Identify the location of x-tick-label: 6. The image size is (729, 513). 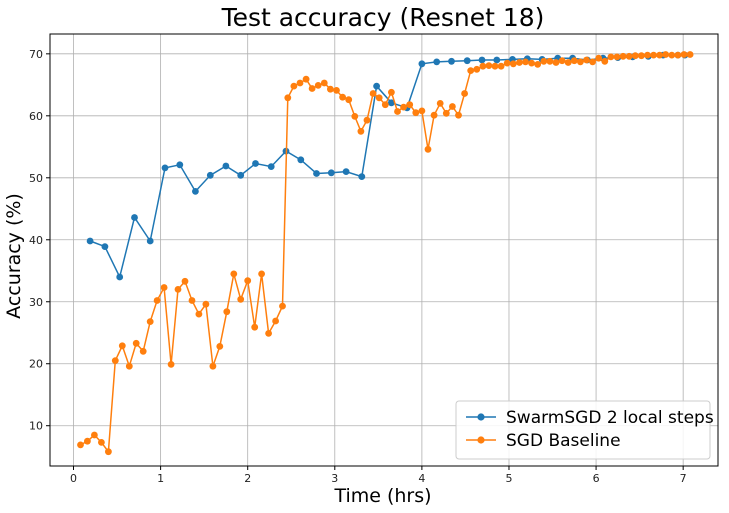
(596, 478).